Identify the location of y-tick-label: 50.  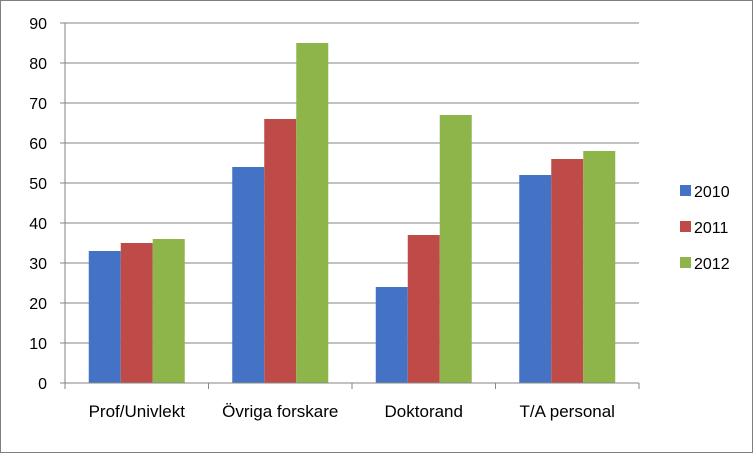
(38, 184).